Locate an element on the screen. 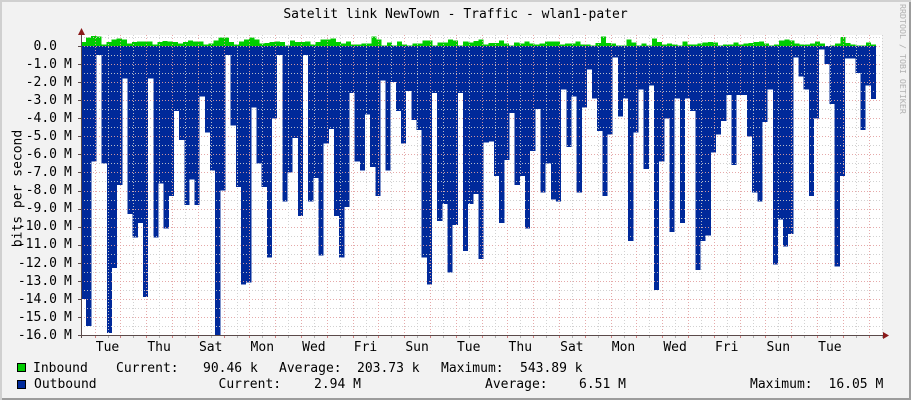  legend-inbound-average-value: 203.73 k is located at coordinates (388, 368).